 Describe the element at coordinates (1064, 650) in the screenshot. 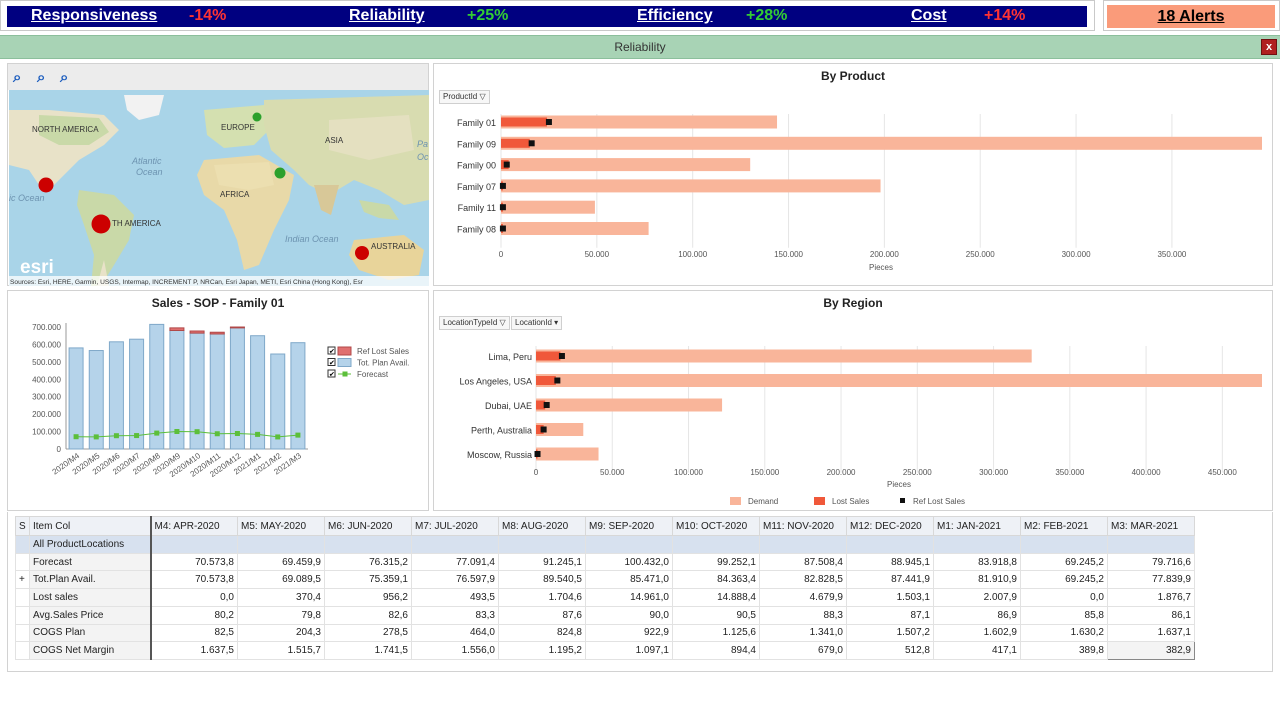

I see `grid-cell: 389,8` at that location.